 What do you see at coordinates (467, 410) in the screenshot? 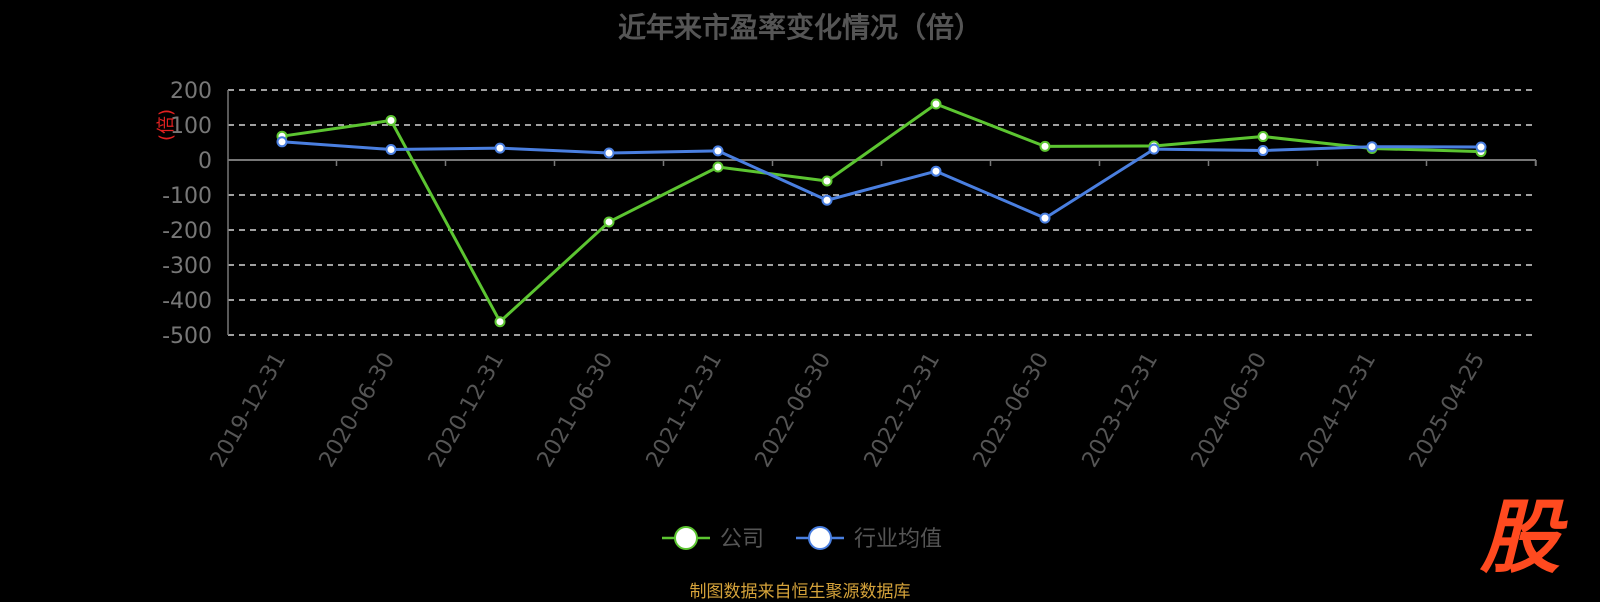
I see `x-tick-label: 2020-12-31` at bounding box center [467, 410].